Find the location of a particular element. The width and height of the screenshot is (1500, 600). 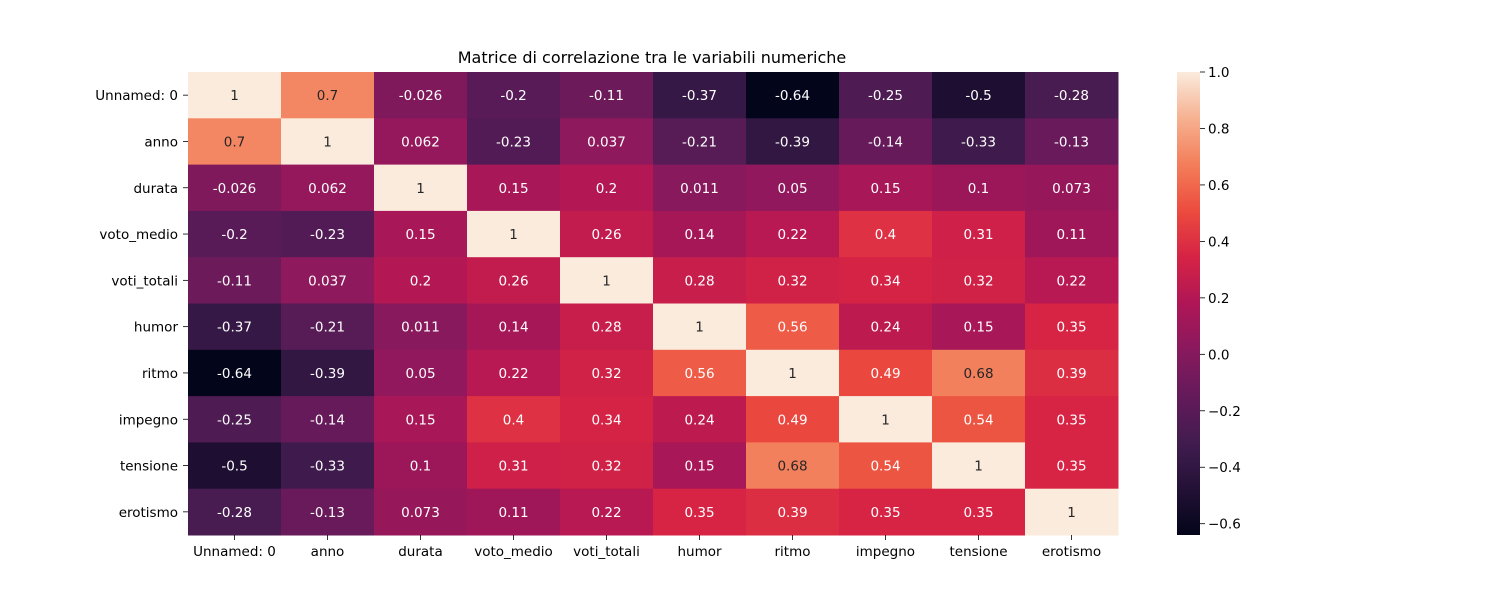

row-tick-label: impegno is located at coordinates (148, 420).